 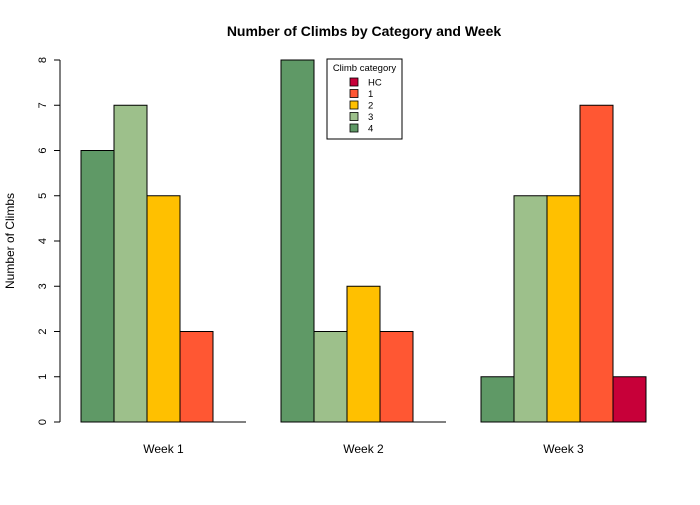 What do you see at coordinates (43, 196) in the screenshot?
I see `y-tick-label: 5` at bounding box center [43, 196].